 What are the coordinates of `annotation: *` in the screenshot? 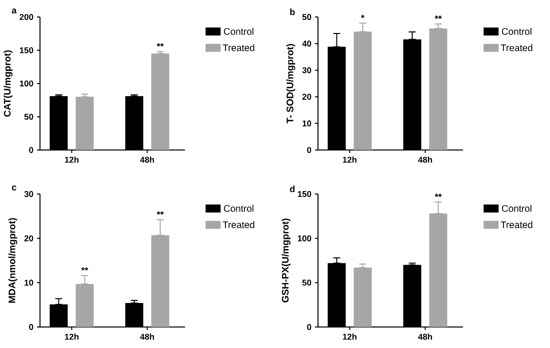 It's located at (362, 16).